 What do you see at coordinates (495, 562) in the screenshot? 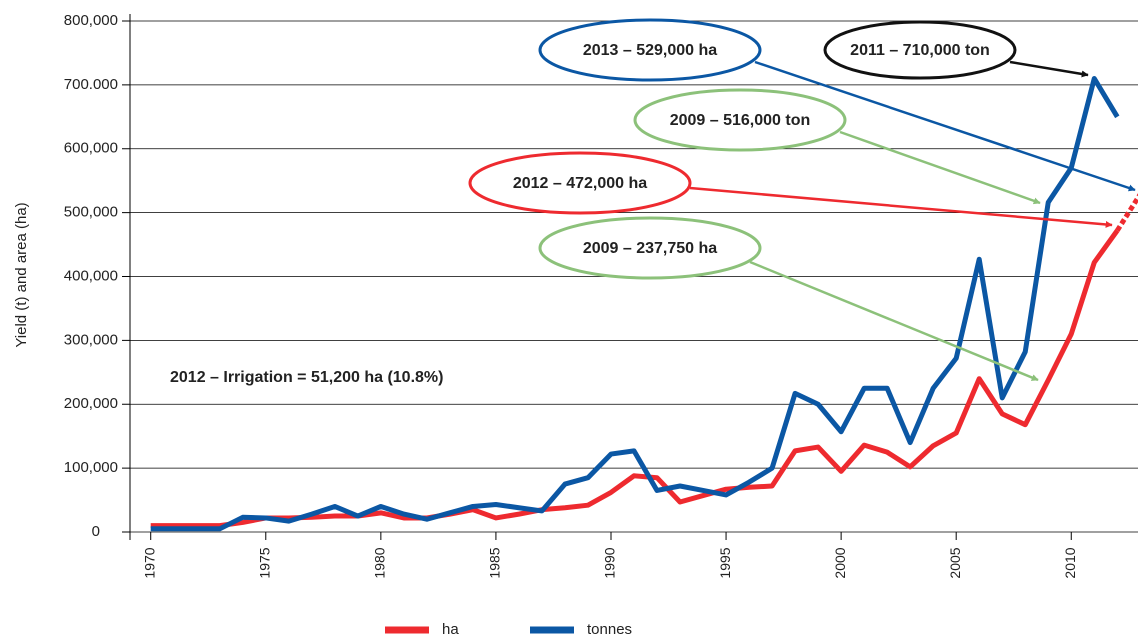
I see `x-tick-label: 1985` at bounding box center [495, 562].